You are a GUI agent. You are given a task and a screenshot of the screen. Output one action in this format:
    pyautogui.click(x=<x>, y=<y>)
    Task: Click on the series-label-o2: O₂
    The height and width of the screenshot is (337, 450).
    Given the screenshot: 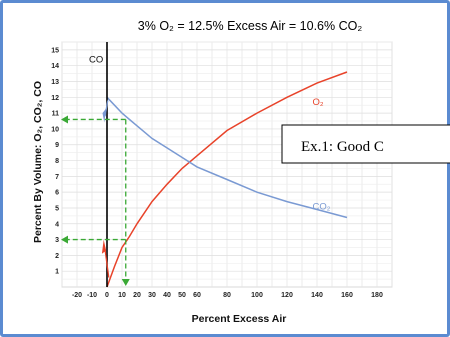 What is the action you would take?
    pyautogui.click(x=318, y=102)
    